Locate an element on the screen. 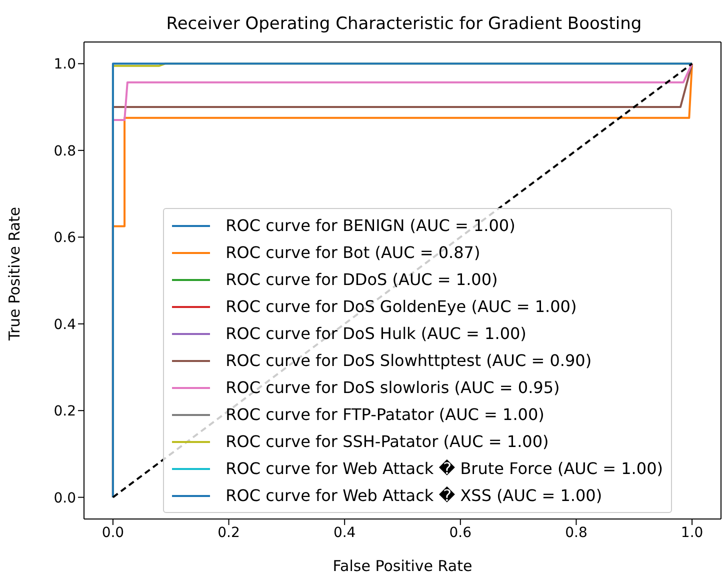 Image resolution: width=724 pixels, height=575 pixels. x-tick-label: 0.6 is located at coordinates (460, 532).